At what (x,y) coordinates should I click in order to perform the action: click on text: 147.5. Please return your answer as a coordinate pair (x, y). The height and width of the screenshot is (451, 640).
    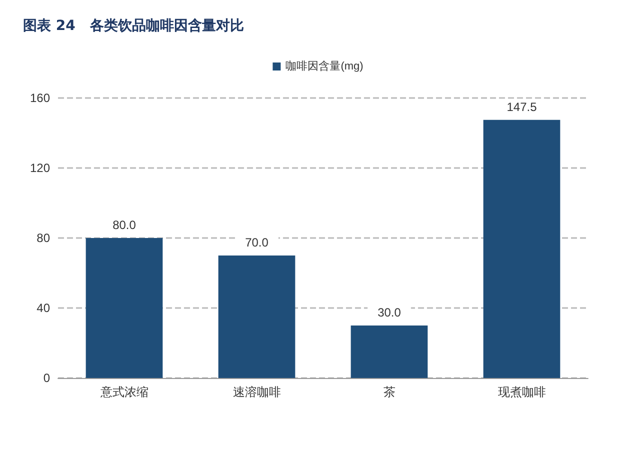
    Looking at the image, I should click on (521, 107).